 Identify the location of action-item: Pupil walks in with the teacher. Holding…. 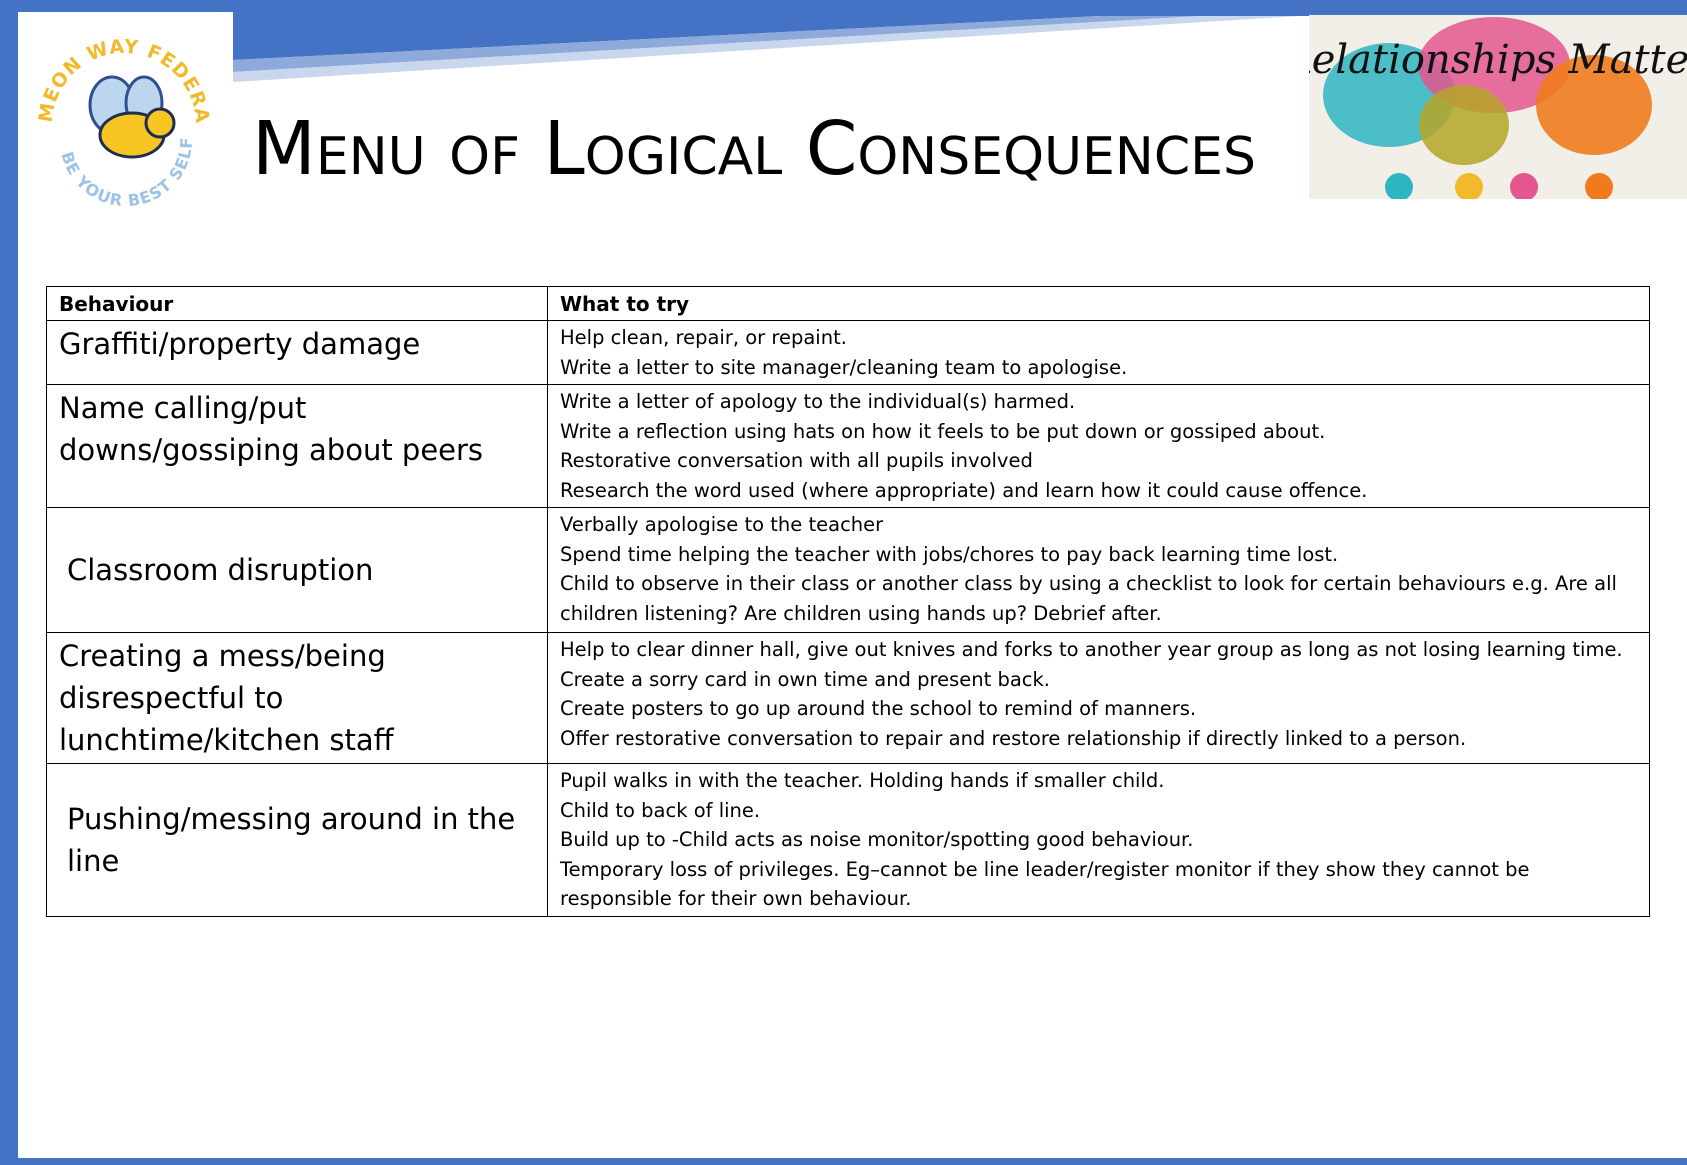
(862, 780).